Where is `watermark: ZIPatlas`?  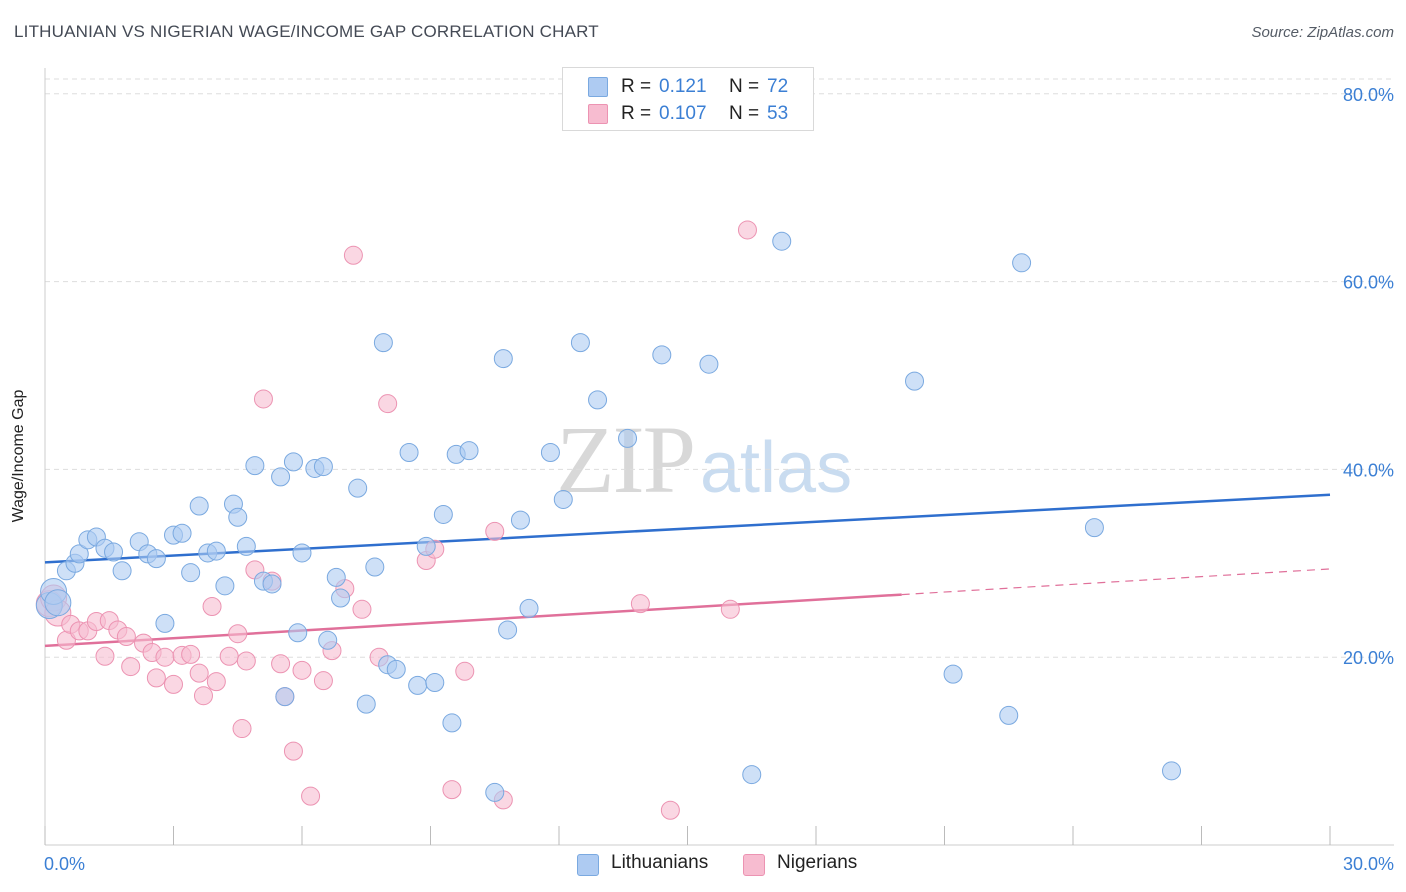 watermark: ZIPatlas is located at coordinates (704, 459).